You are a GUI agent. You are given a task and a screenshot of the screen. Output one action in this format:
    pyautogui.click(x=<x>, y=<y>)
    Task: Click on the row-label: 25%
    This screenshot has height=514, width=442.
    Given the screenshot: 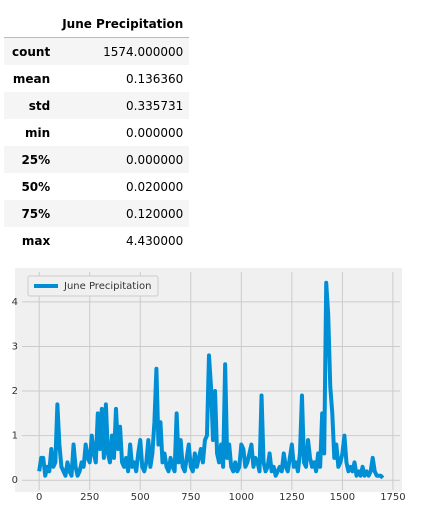 What is the action you would take?
    pyautogui.click(x=36, y=159)
    